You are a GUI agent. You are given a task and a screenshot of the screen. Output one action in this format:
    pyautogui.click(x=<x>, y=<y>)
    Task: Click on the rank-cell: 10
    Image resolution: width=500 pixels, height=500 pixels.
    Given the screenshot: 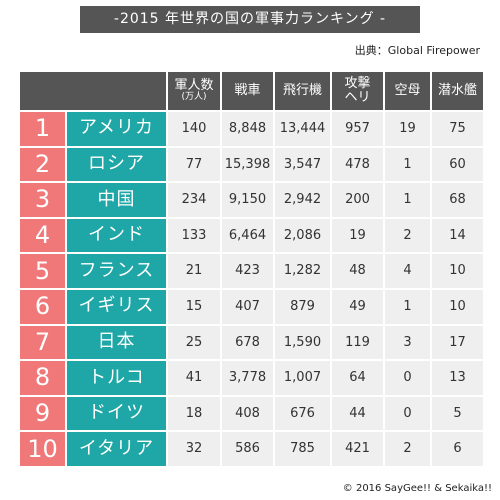 What is the action you would take?
    pyautogui.click(x=43, y=450)
    